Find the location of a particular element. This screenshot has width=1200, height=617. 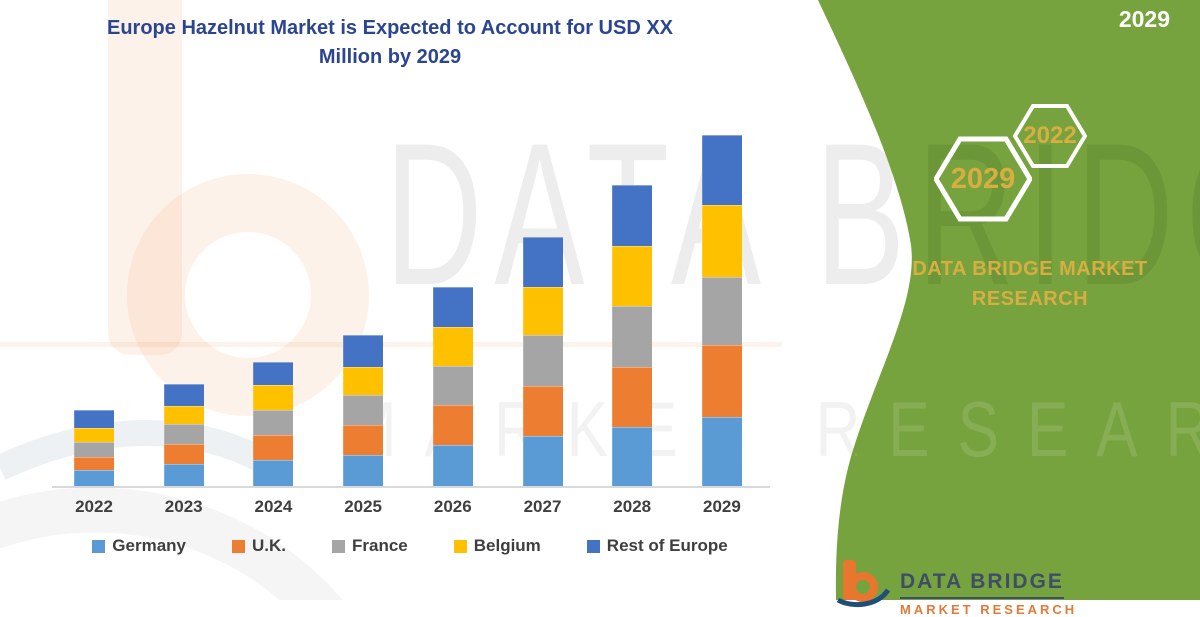

legend: Germany U.K. France Belgium Rest of Europe is located at coordinates (410, 546).